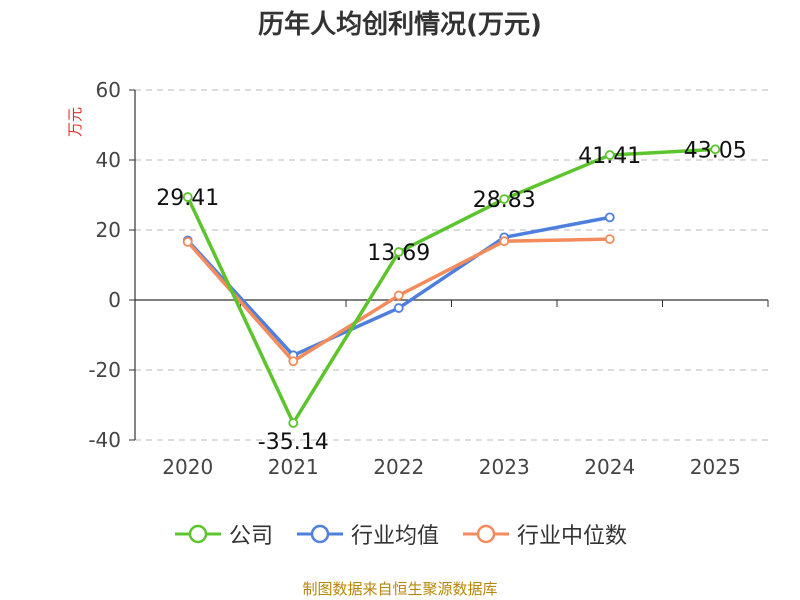 The width and height of the screenshot is (800, 600). What do you see at coordinates (715, 467) in the screenshot?
I see `x-tick-label: 2025` at bounding box center [715, 467].